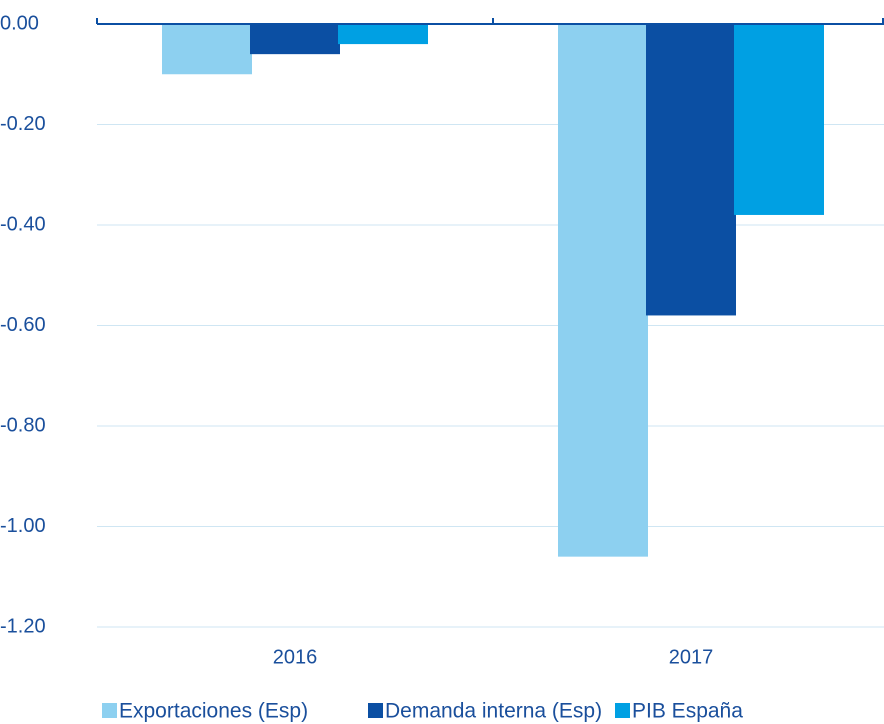  What do you see at coordinates (23, 224) in the screenshot?
I see `y-tick-label: -0.40` at bounding box center [23, 224].